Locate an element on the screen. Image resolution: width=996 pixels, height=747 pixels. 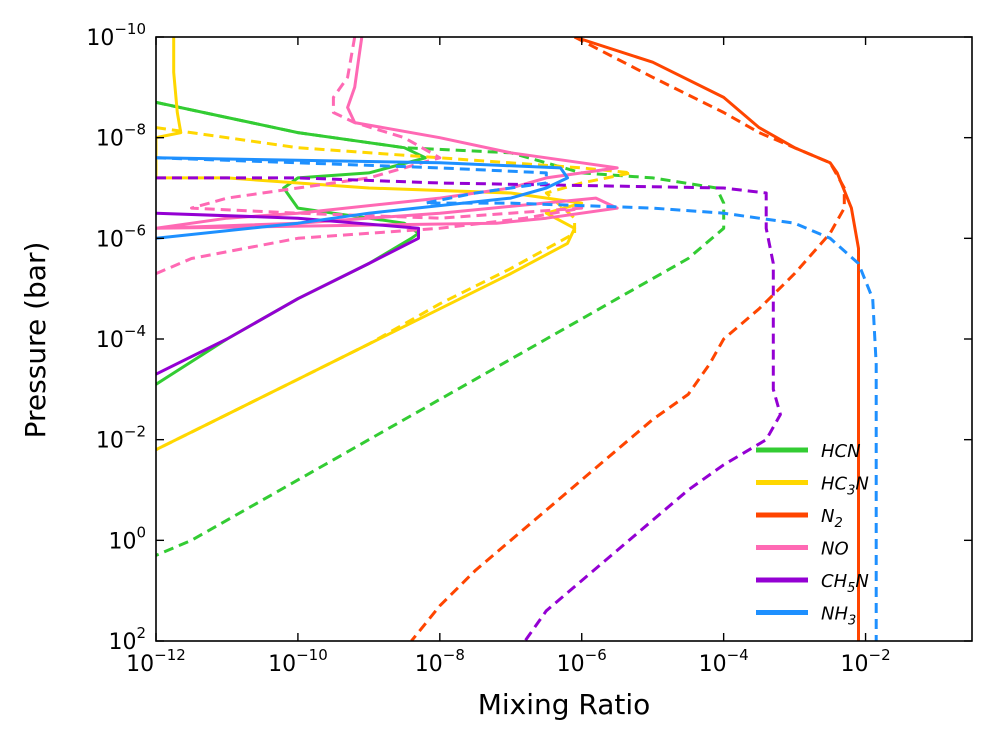
x-tick-label: 10⁻⁸ is located at coordinates (440, 661).